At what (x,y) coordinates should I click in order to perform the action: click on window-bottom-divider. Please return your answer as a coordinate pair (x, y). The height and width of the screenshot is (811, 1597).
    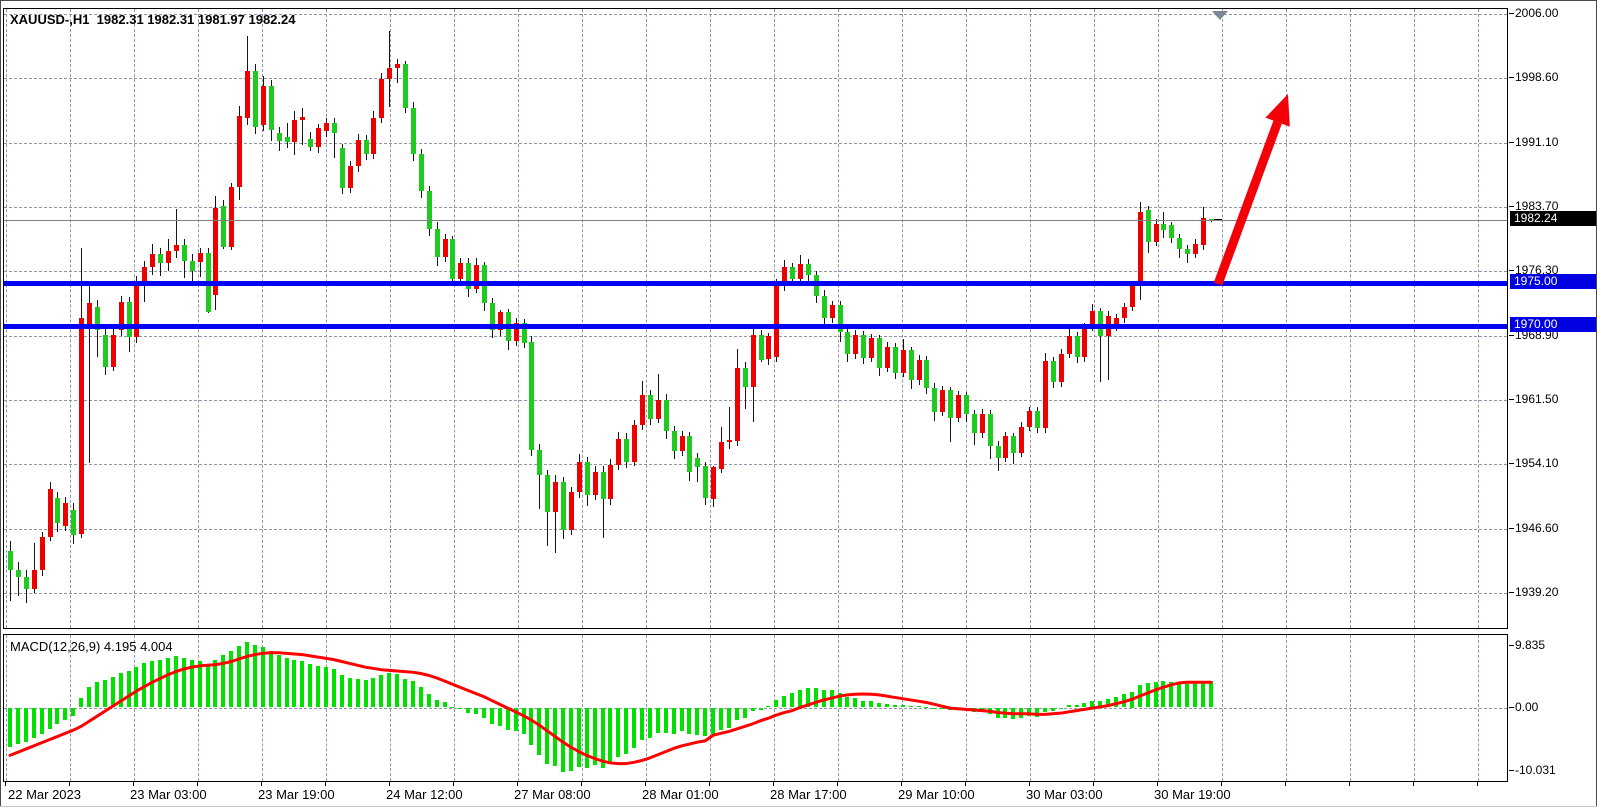
    Looking at the image, I should click on (798, 806).